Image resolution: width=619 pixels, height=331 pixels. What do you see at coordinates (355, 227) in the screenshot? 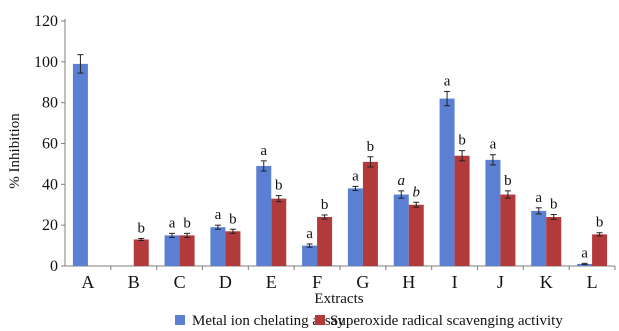
I see `bar-metal-ion-g` at bounding box center [355, 227].